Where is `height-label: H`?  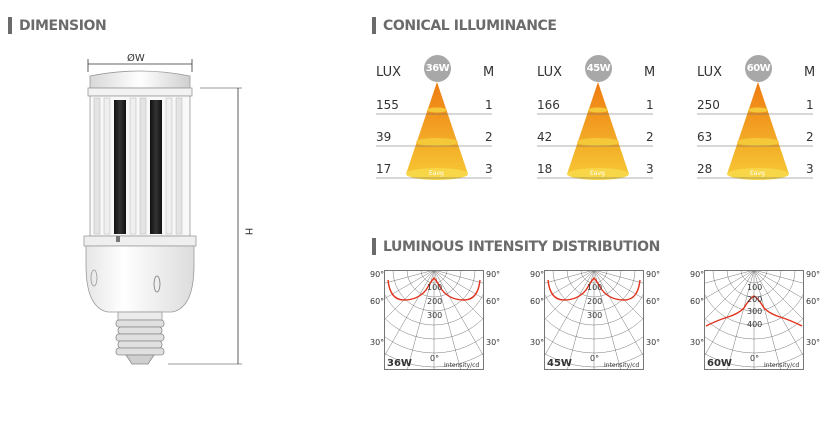 height-label: H is located at coordinates (248, 231).